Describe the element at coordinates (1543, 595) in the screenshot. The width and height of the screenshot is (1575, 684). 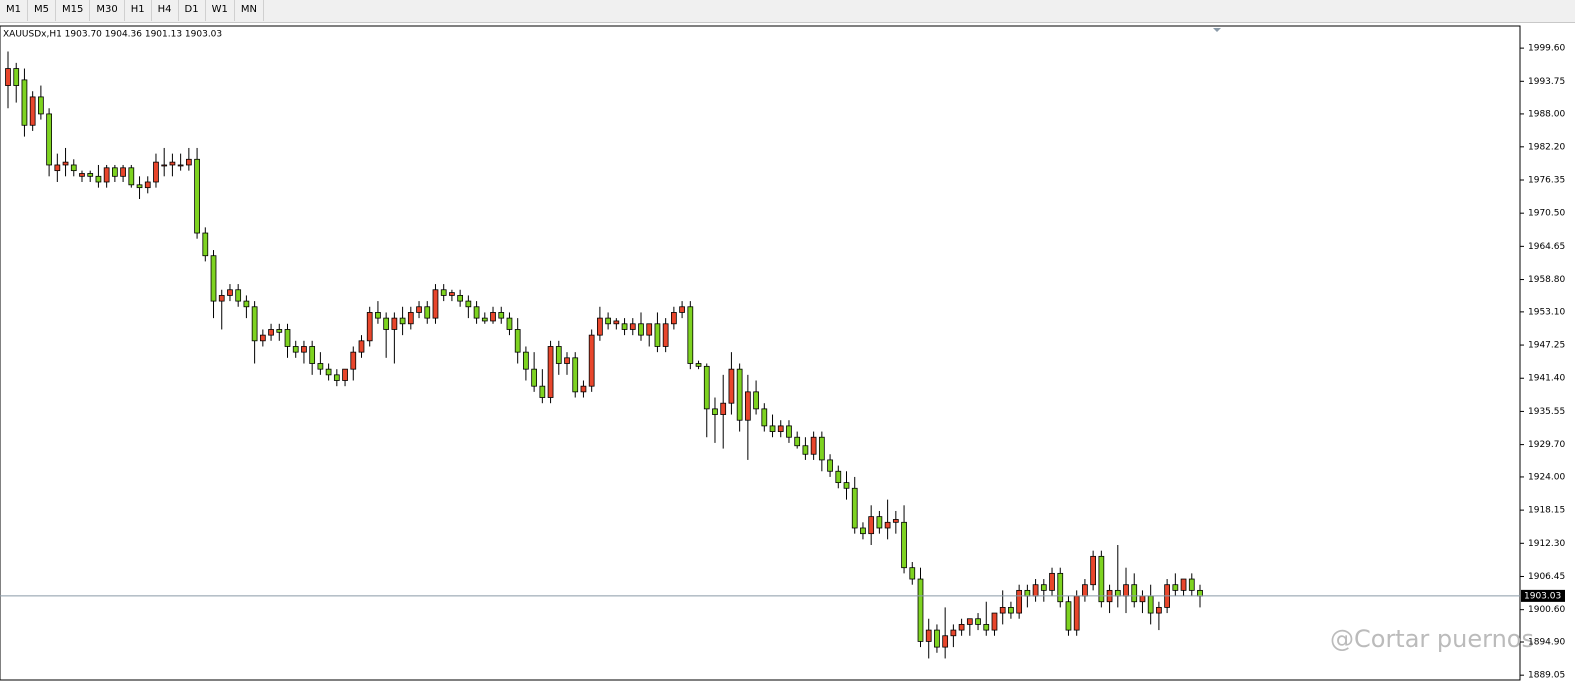
I see `price-label-box` at that location.